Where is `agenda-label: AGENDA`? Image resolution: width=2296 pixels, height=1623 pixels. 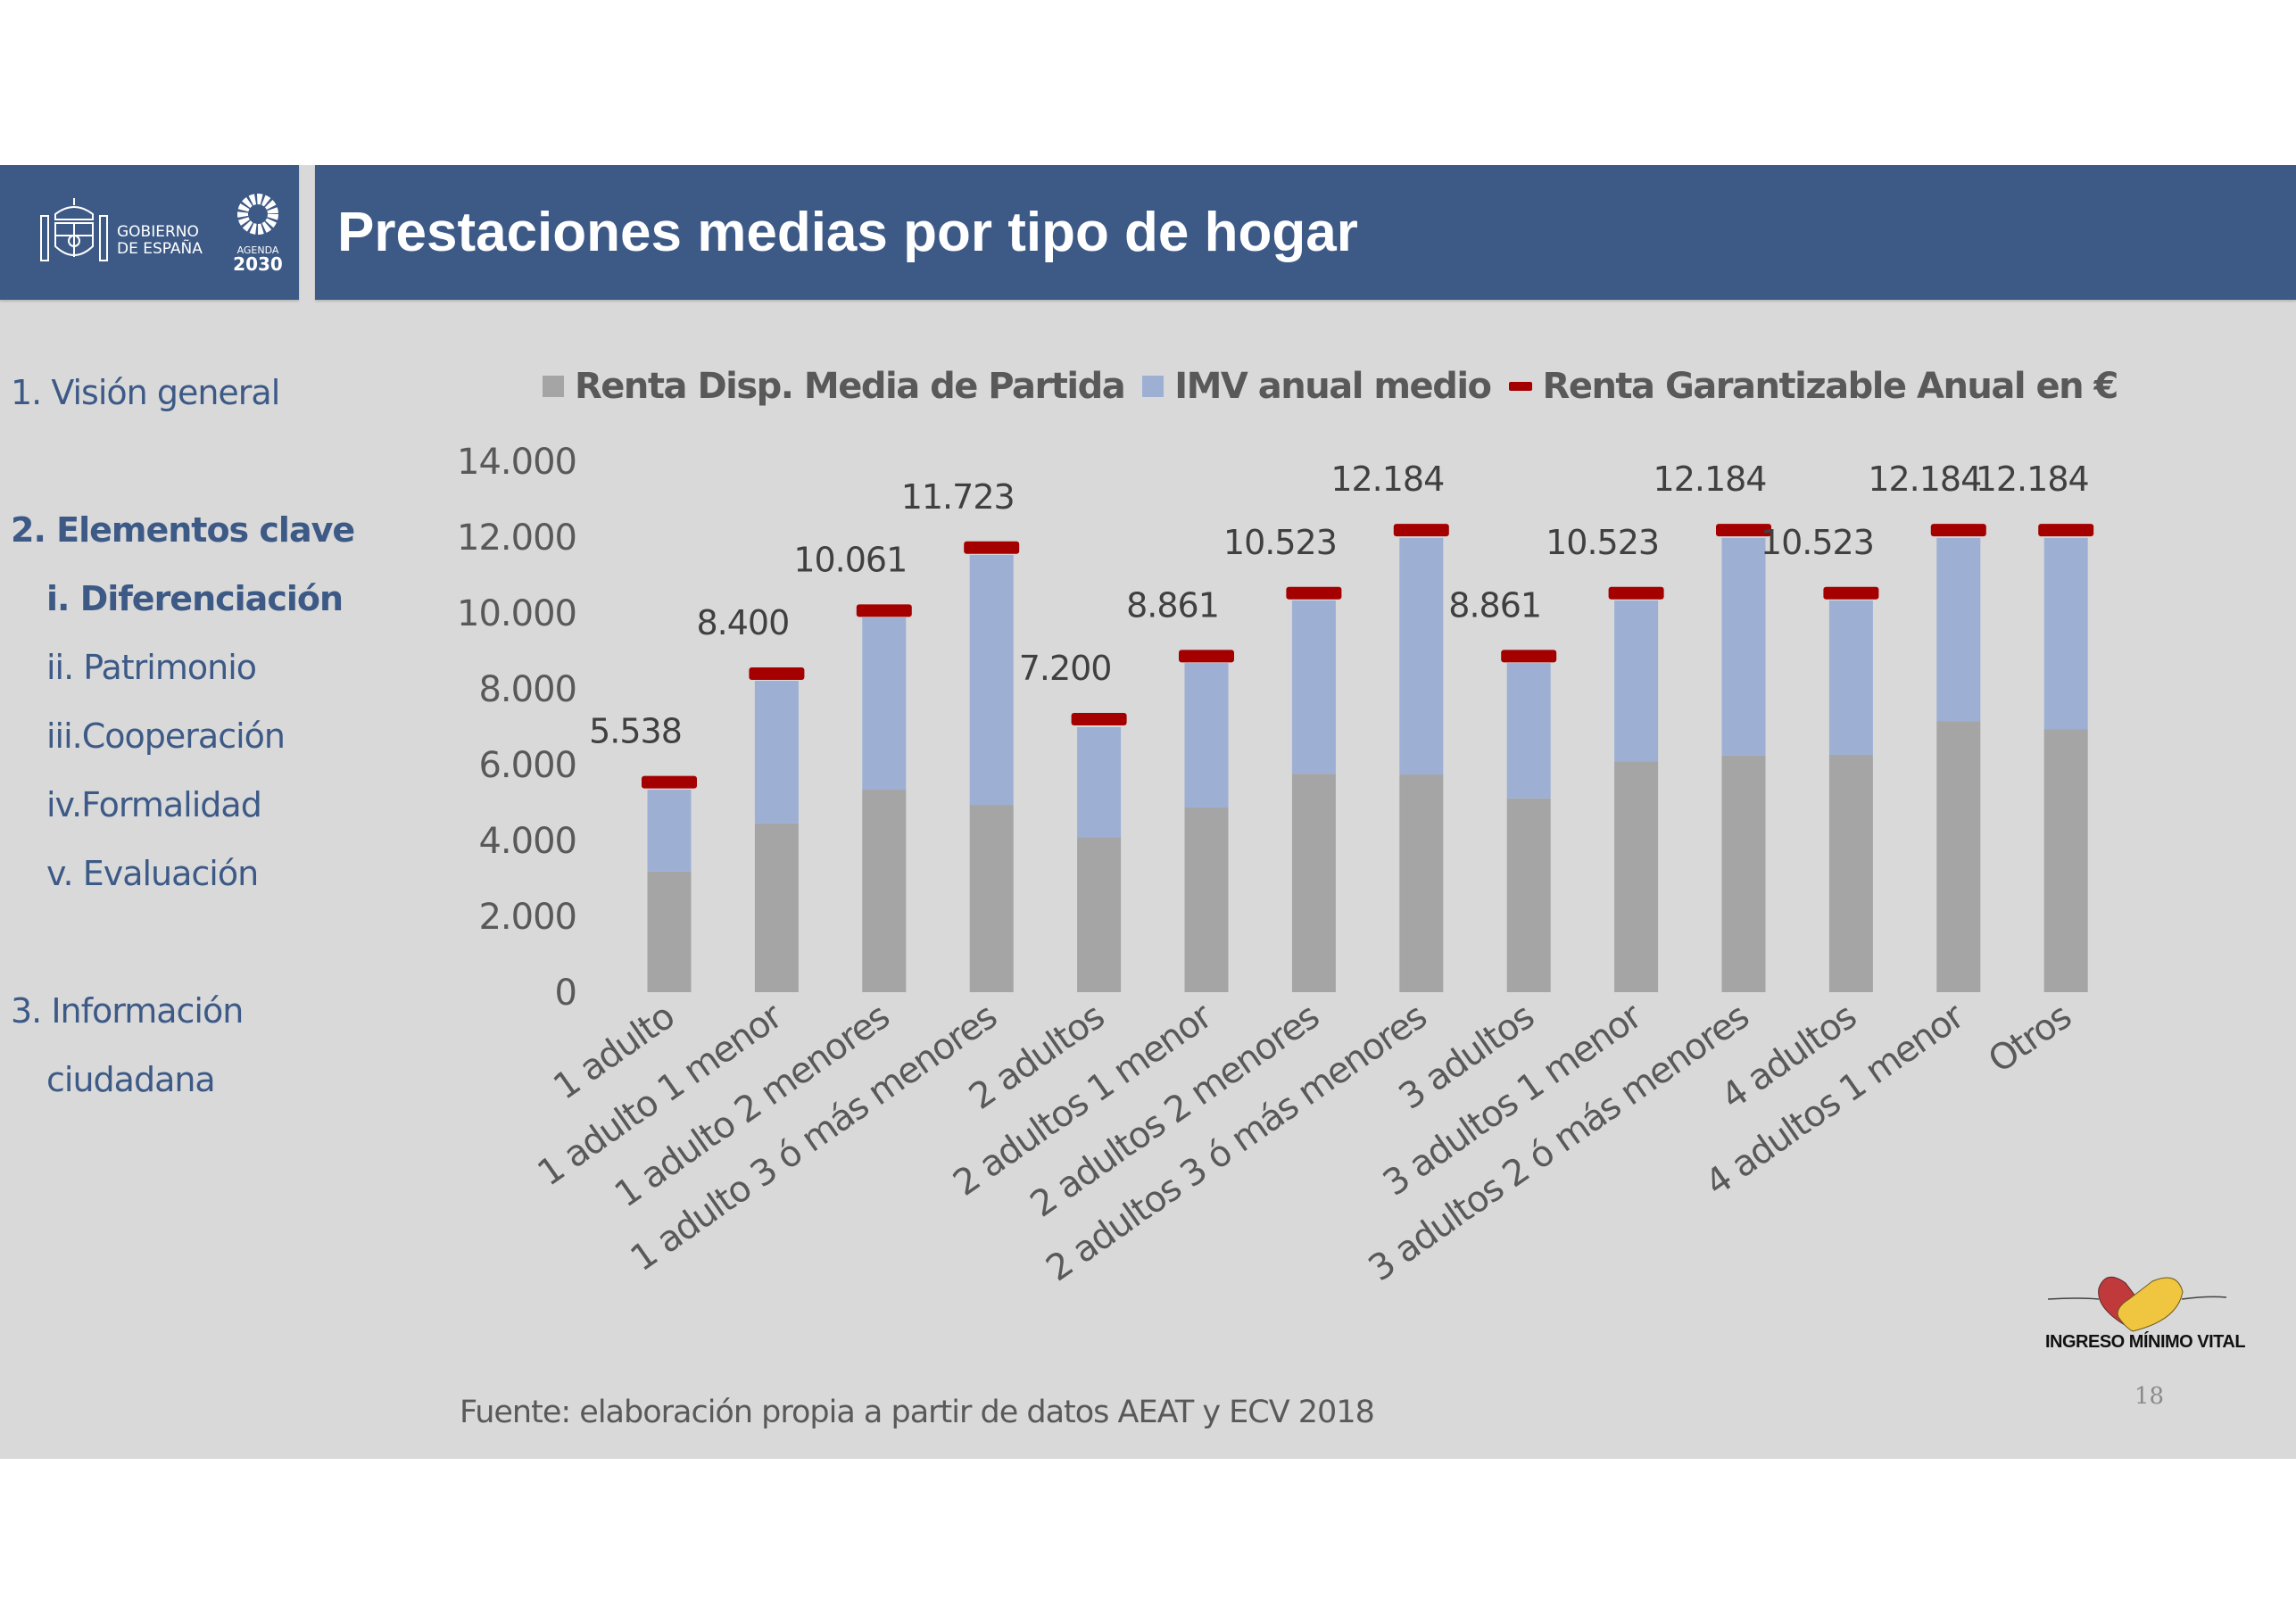 agenda-label: AGENDA is located at coordinates (257, 250).